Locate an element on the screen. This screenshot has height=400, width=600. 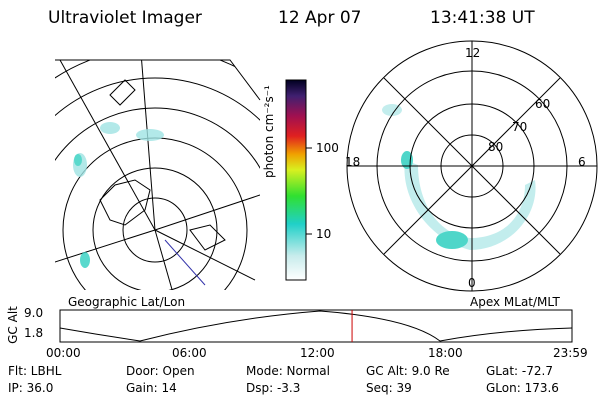
seq-status: Seq: 39 is located at coordinates (389, 388).